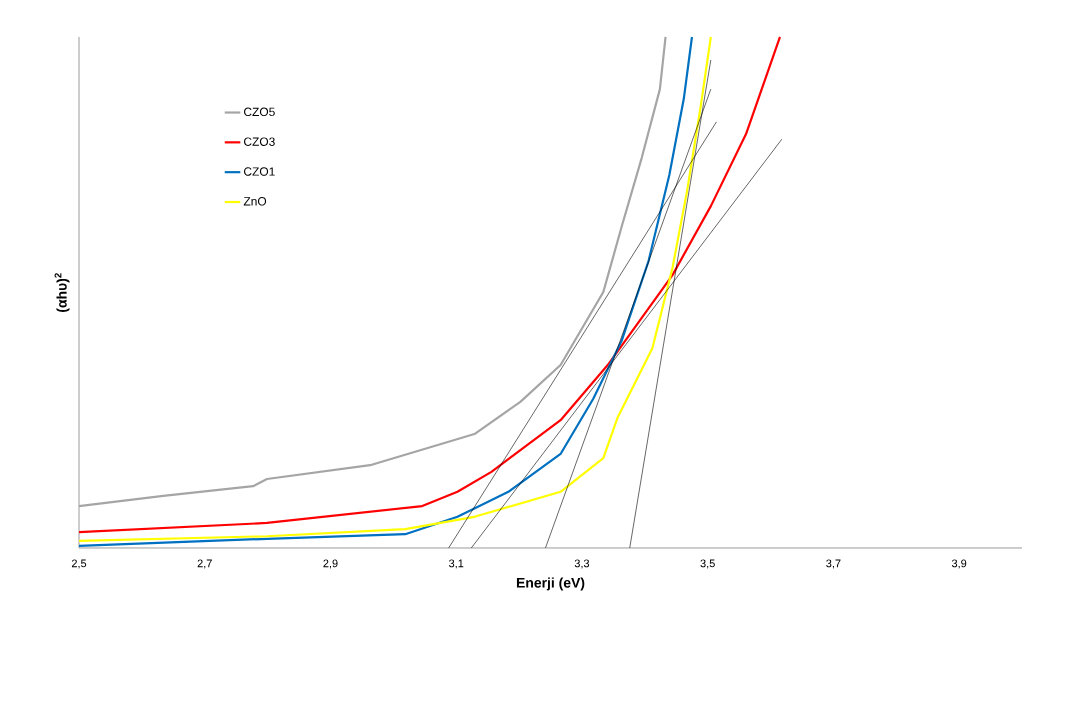  I want to click on legend-label: ZnO, so click(255, 201).